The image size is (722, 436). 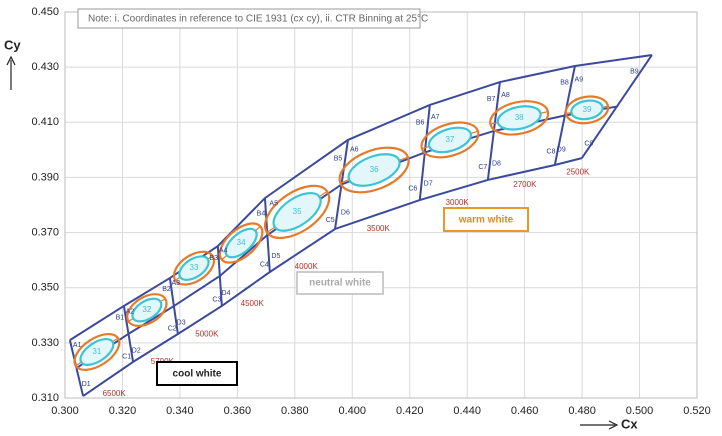 I want to click on y-axis-label: Cy, so click(x=12, y=44).